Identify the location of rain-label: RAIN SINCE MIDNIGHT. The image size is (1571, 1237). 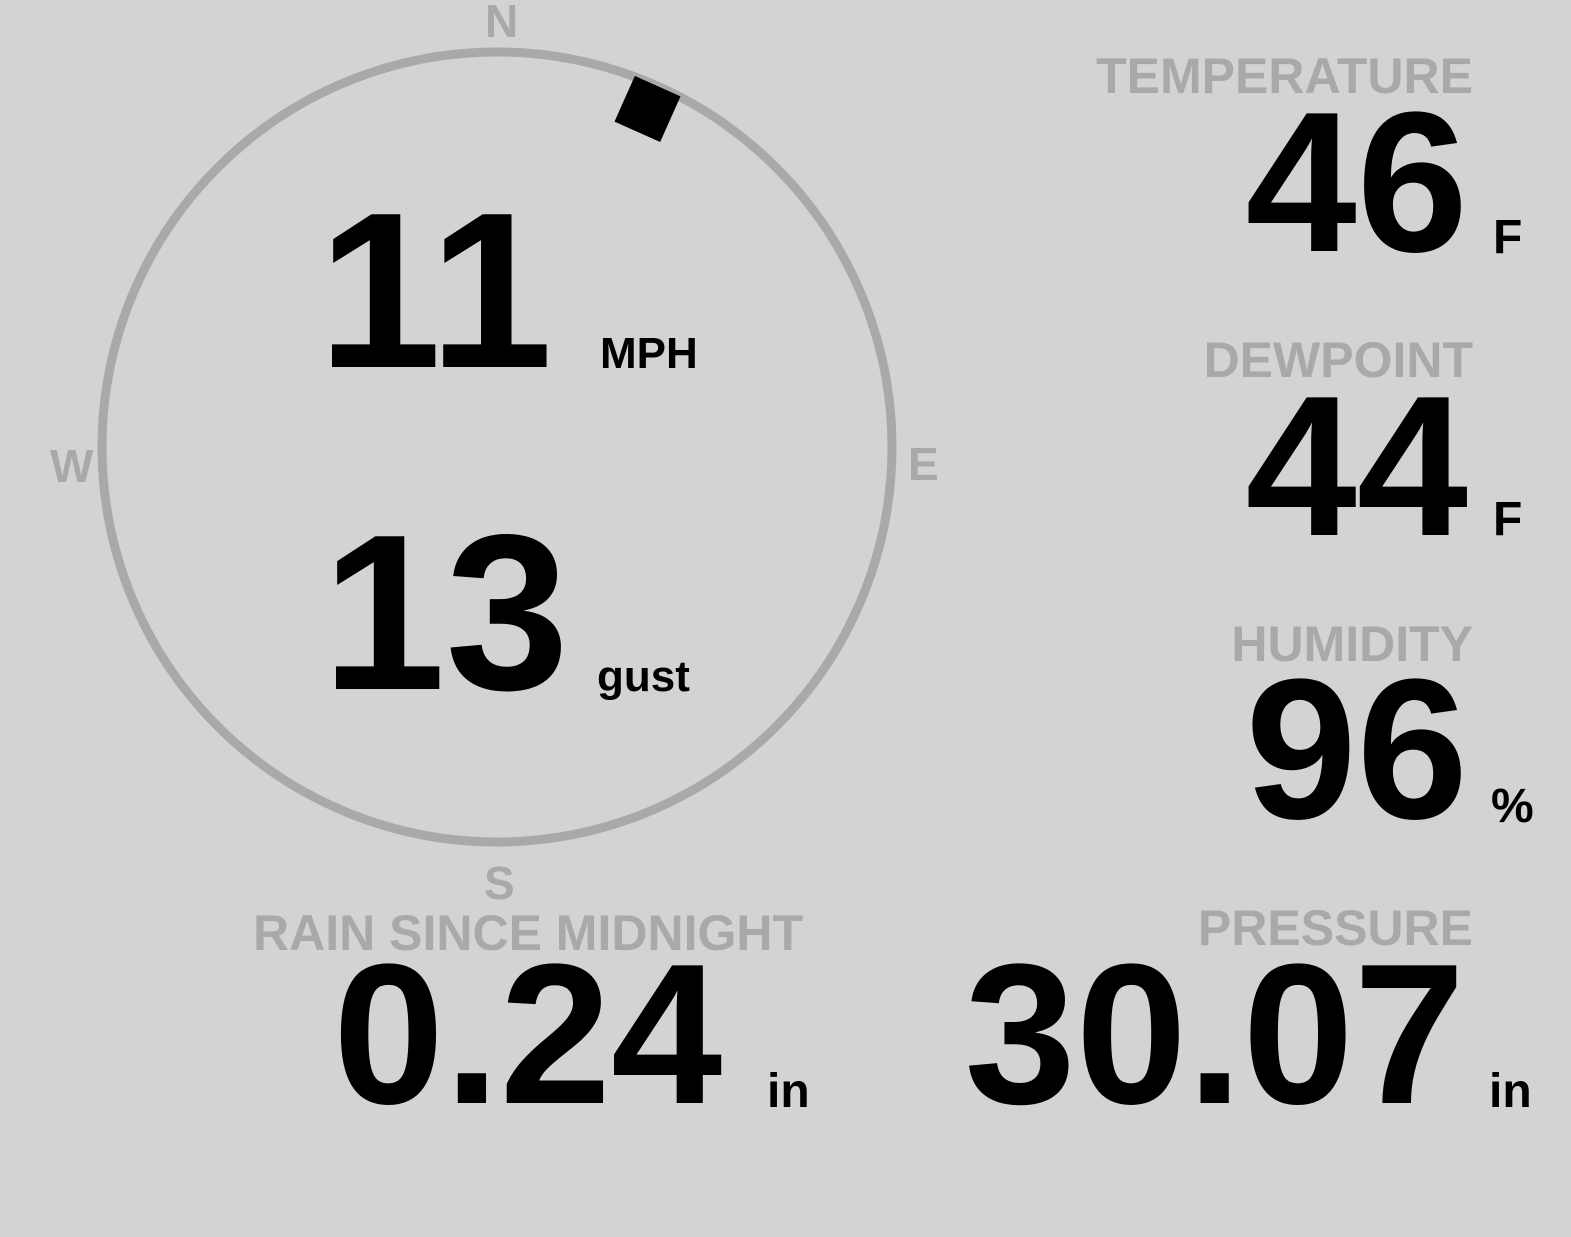
(528, 933).